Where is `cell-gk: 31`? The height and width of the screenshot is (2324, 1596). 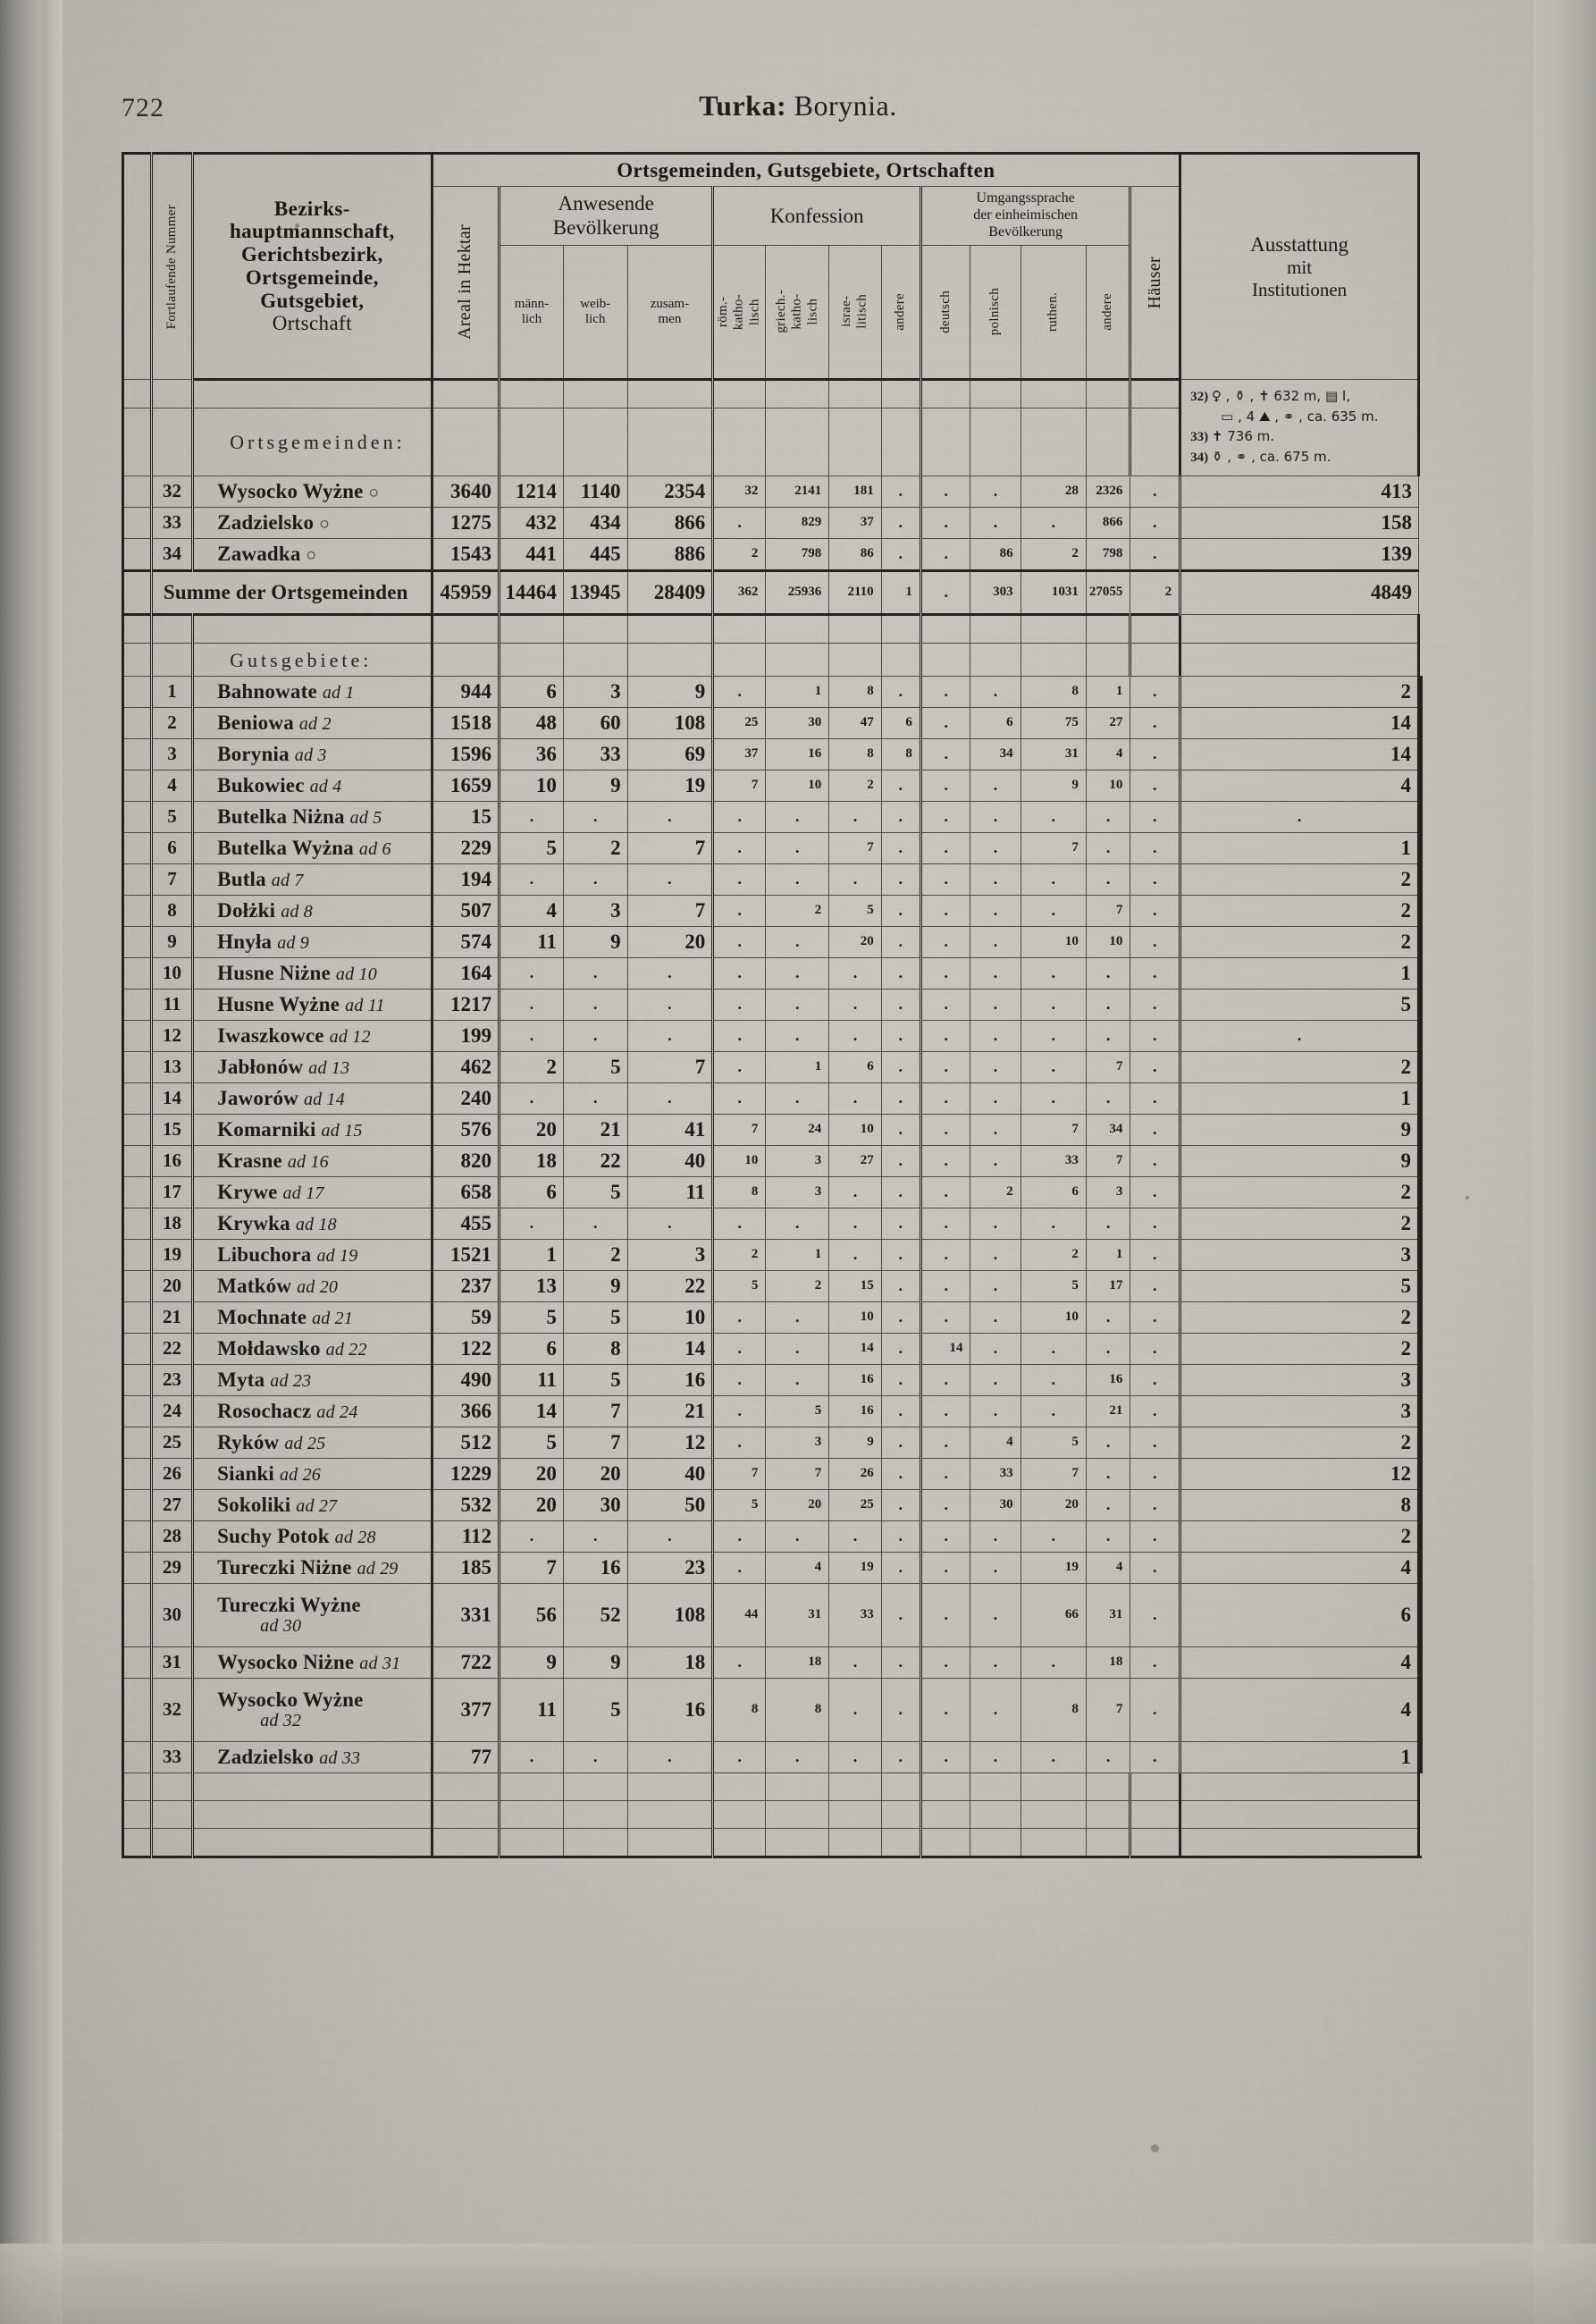 cell-gk: 31 is located at coordinates (797, 1615).